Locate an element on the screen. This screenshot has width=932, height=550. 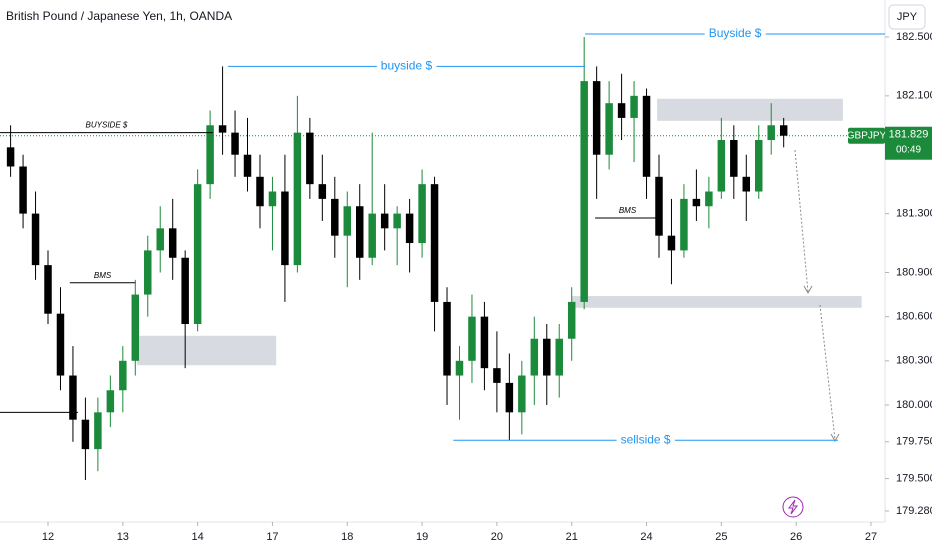
x-tick-label: 26 is located at coordinates (796, 537).